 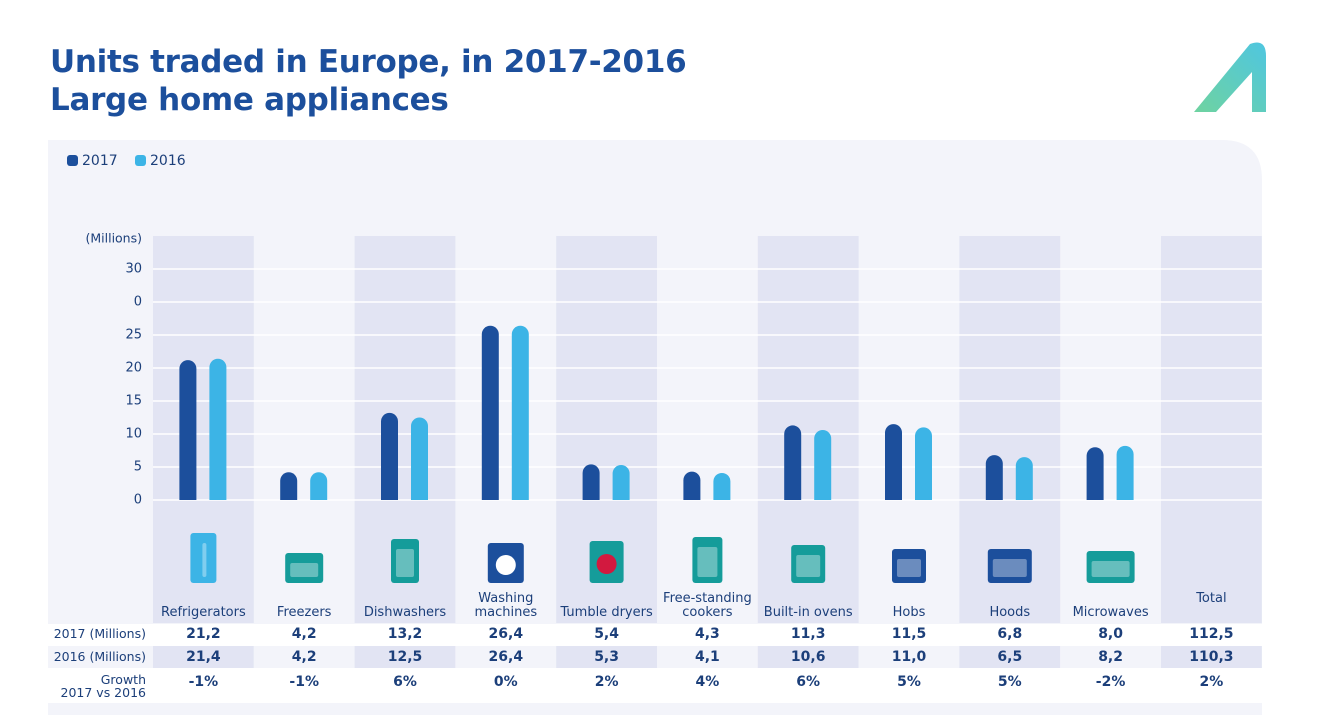 What do you see at coordinates (1110, 682) in the screenshot?
I see `table-cell: -2%` at bounding box center [1110, 682].